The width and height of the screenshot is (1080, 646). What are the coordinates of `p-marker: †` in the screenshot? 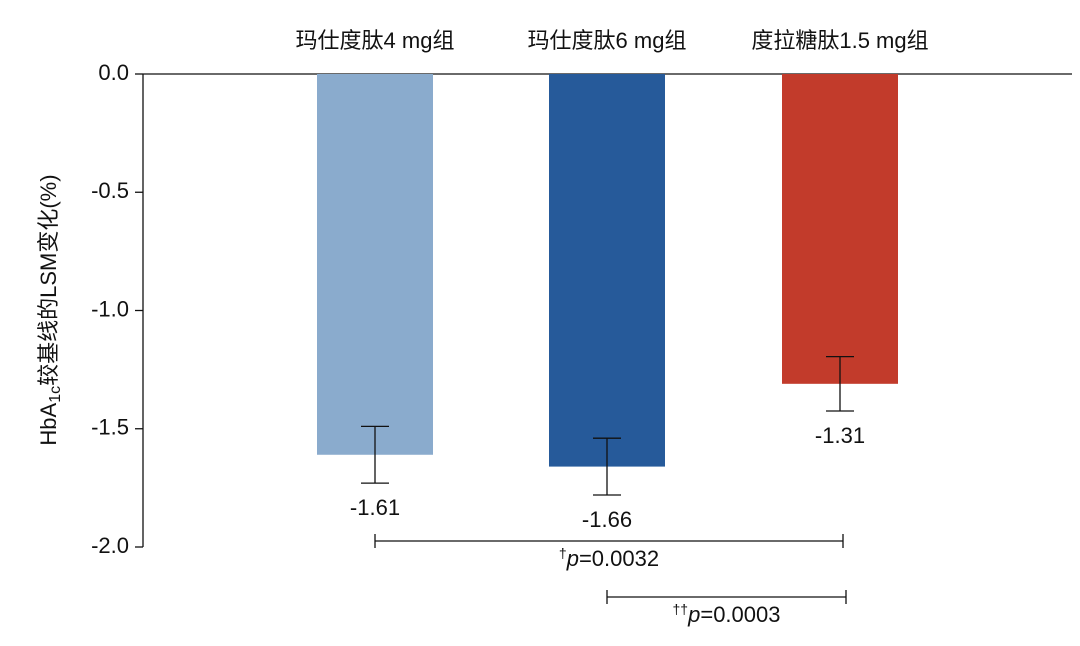 It's located at (563, 553).